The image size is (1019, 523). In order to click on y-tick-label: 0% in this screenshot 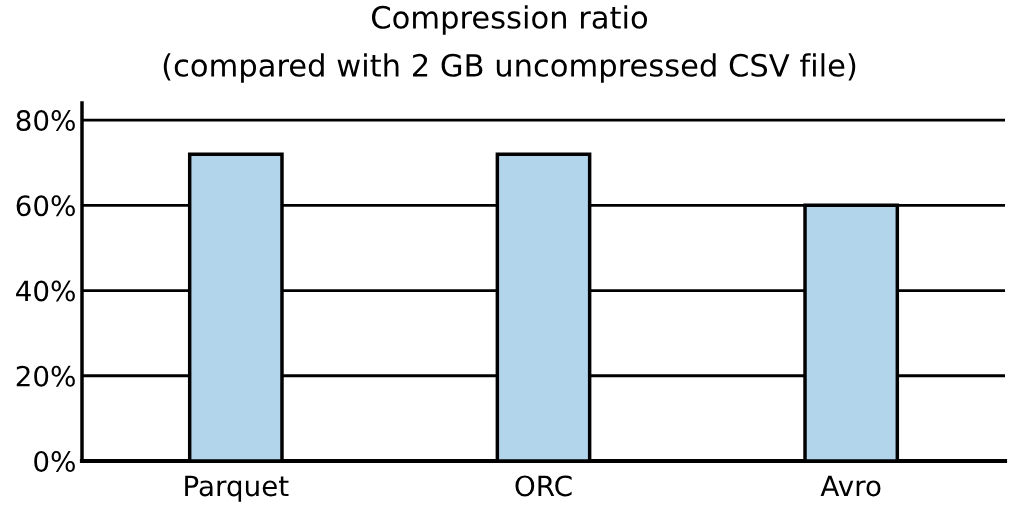, I will do `click(54, 461)`.